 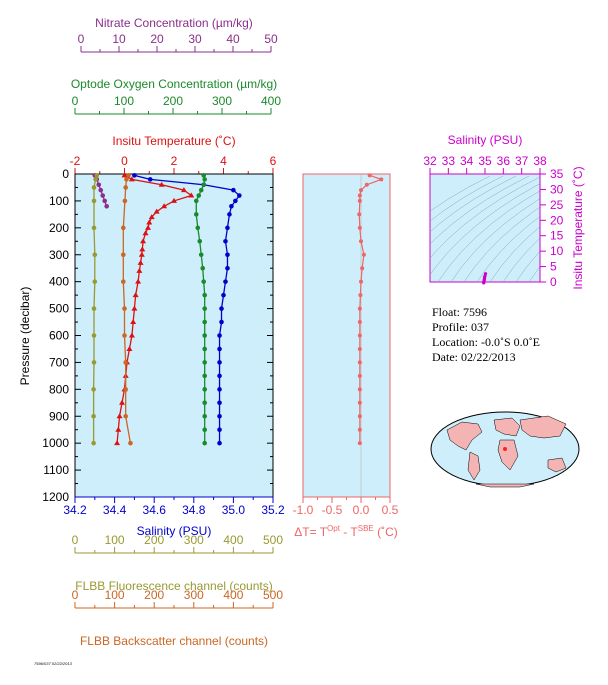 What do you see at coordinates (271, 101) in the screenshot?
I see `oxygen-axis-tick-label: 400` at bounding box center [271, 101].